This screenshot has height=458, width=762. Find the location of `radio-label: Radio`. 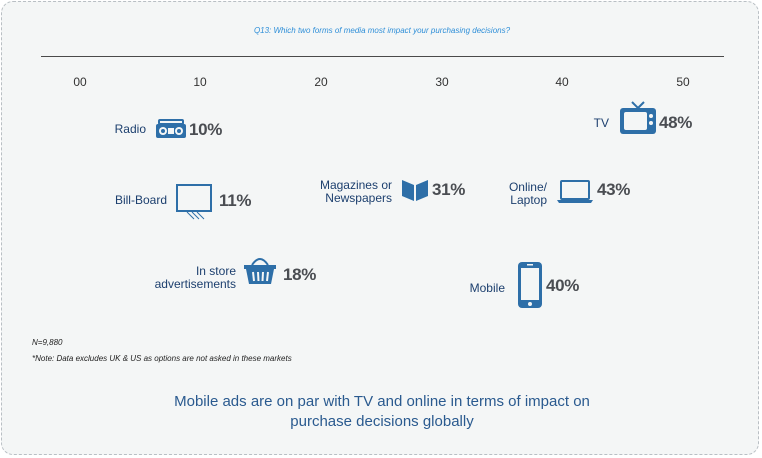

radio-label: Radio is located at coordinates (130, 129).